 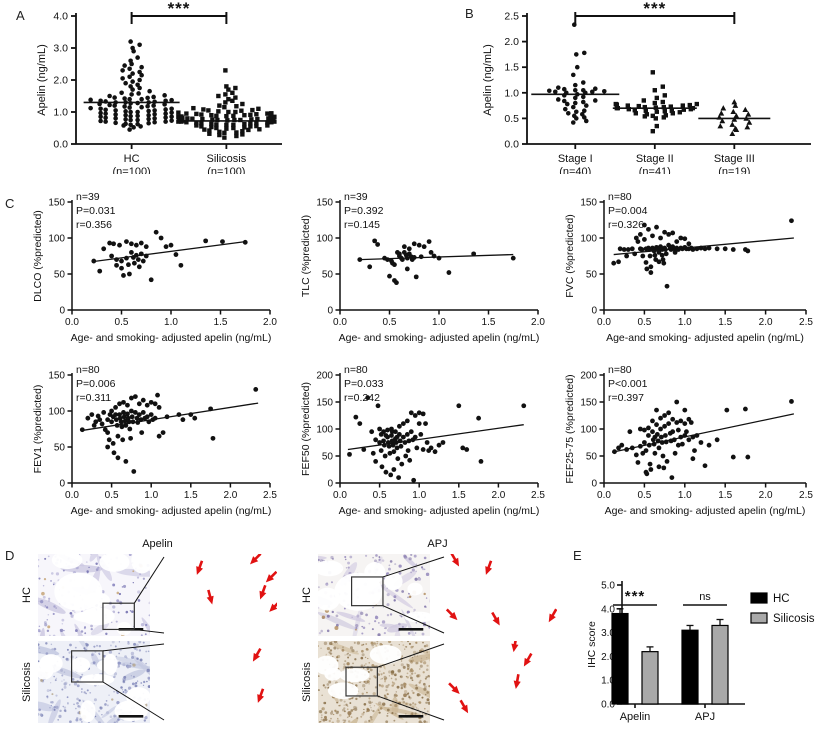 I want to click on svg-text: HC, so click(x=781, y=599).